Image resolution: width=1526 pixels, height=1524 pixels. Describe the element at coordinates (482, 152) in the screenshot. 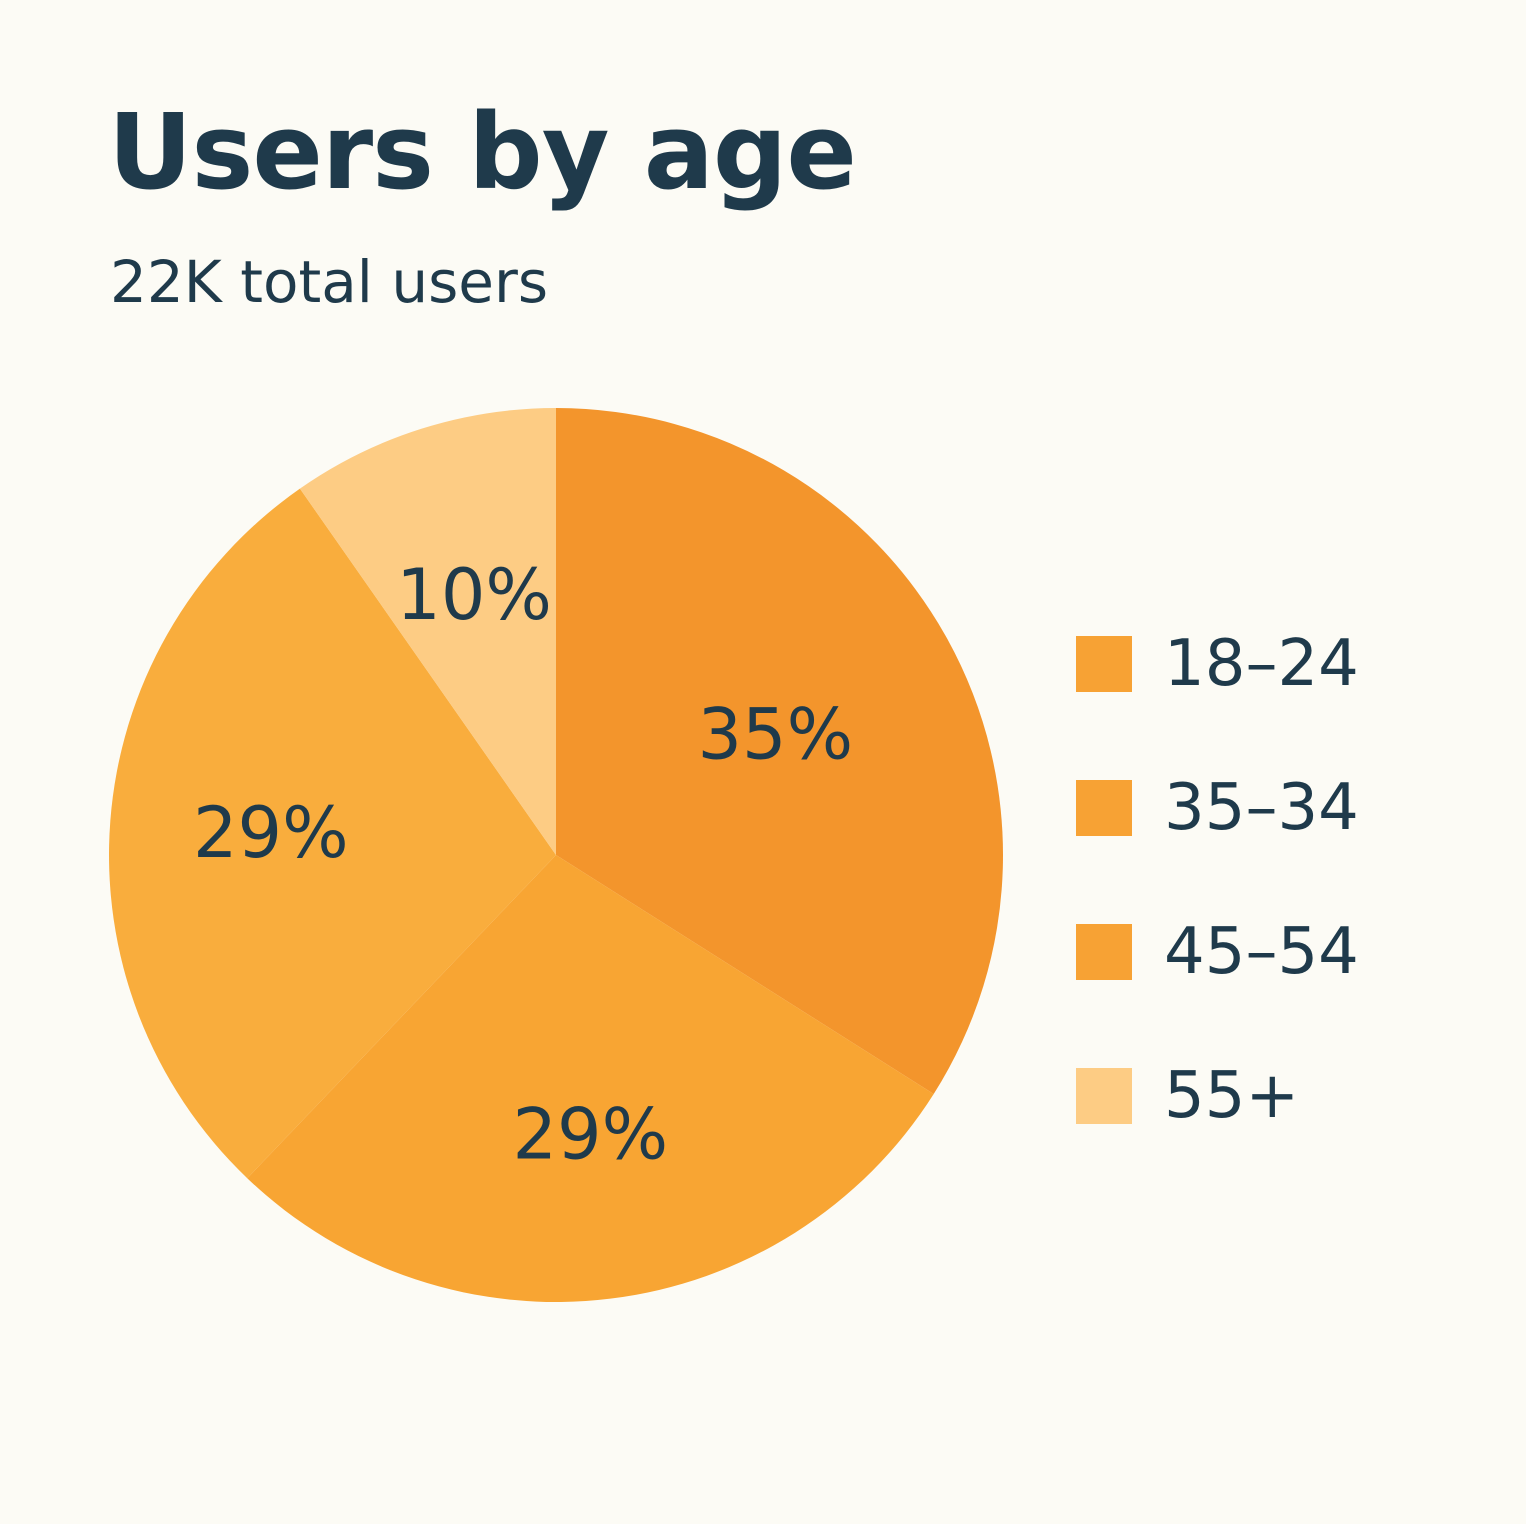

I see `chart-title: Users by age` at that location.